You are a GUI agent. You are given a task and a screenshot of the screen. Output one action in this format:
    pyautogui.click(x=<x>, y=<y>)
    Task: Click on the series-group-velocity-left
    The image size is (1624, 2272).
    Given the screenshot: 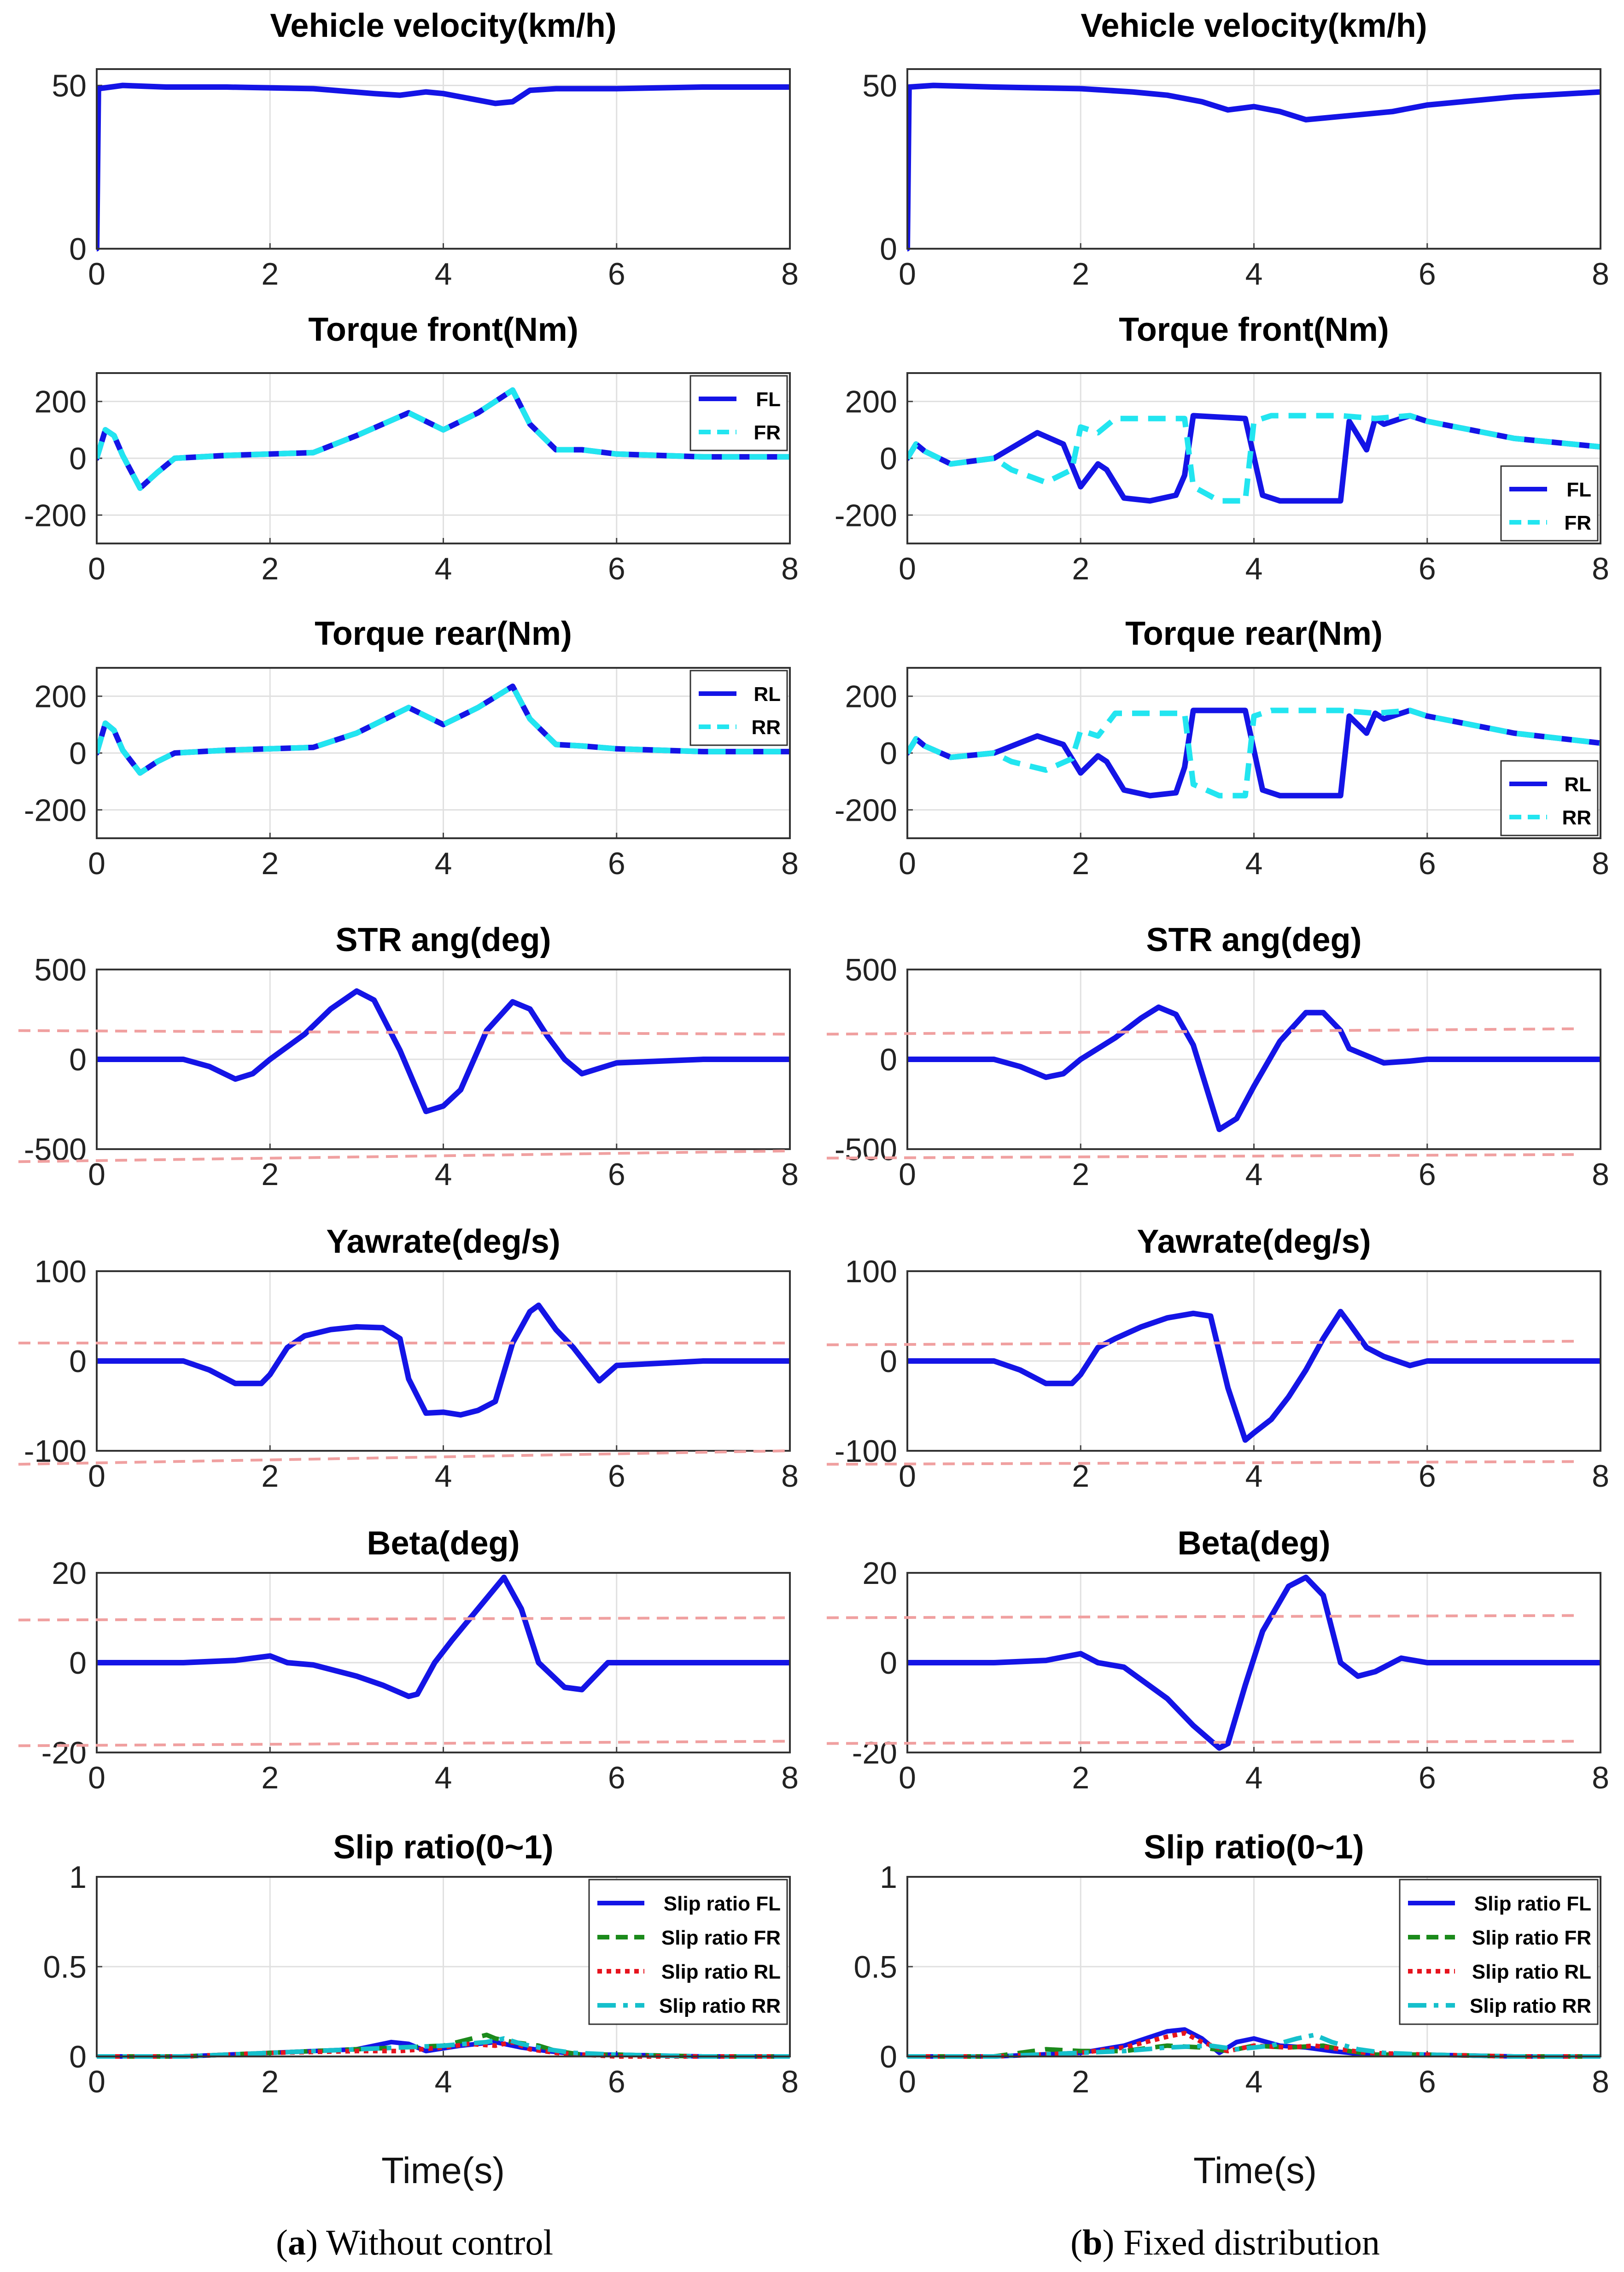 What is the action you would take?
    pyautogui.click(x=443, y=166)
    